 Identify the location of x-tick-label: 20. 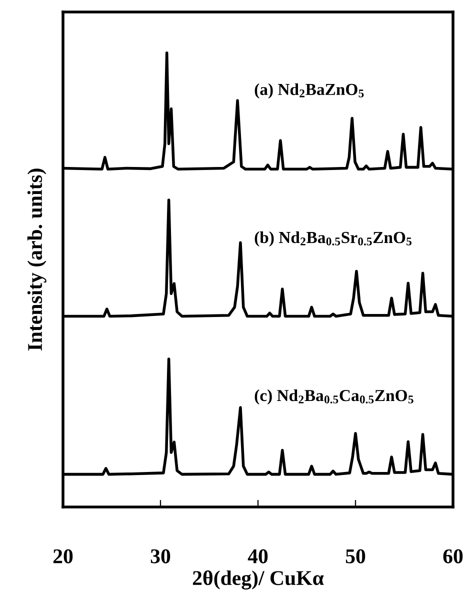
(63, 556).